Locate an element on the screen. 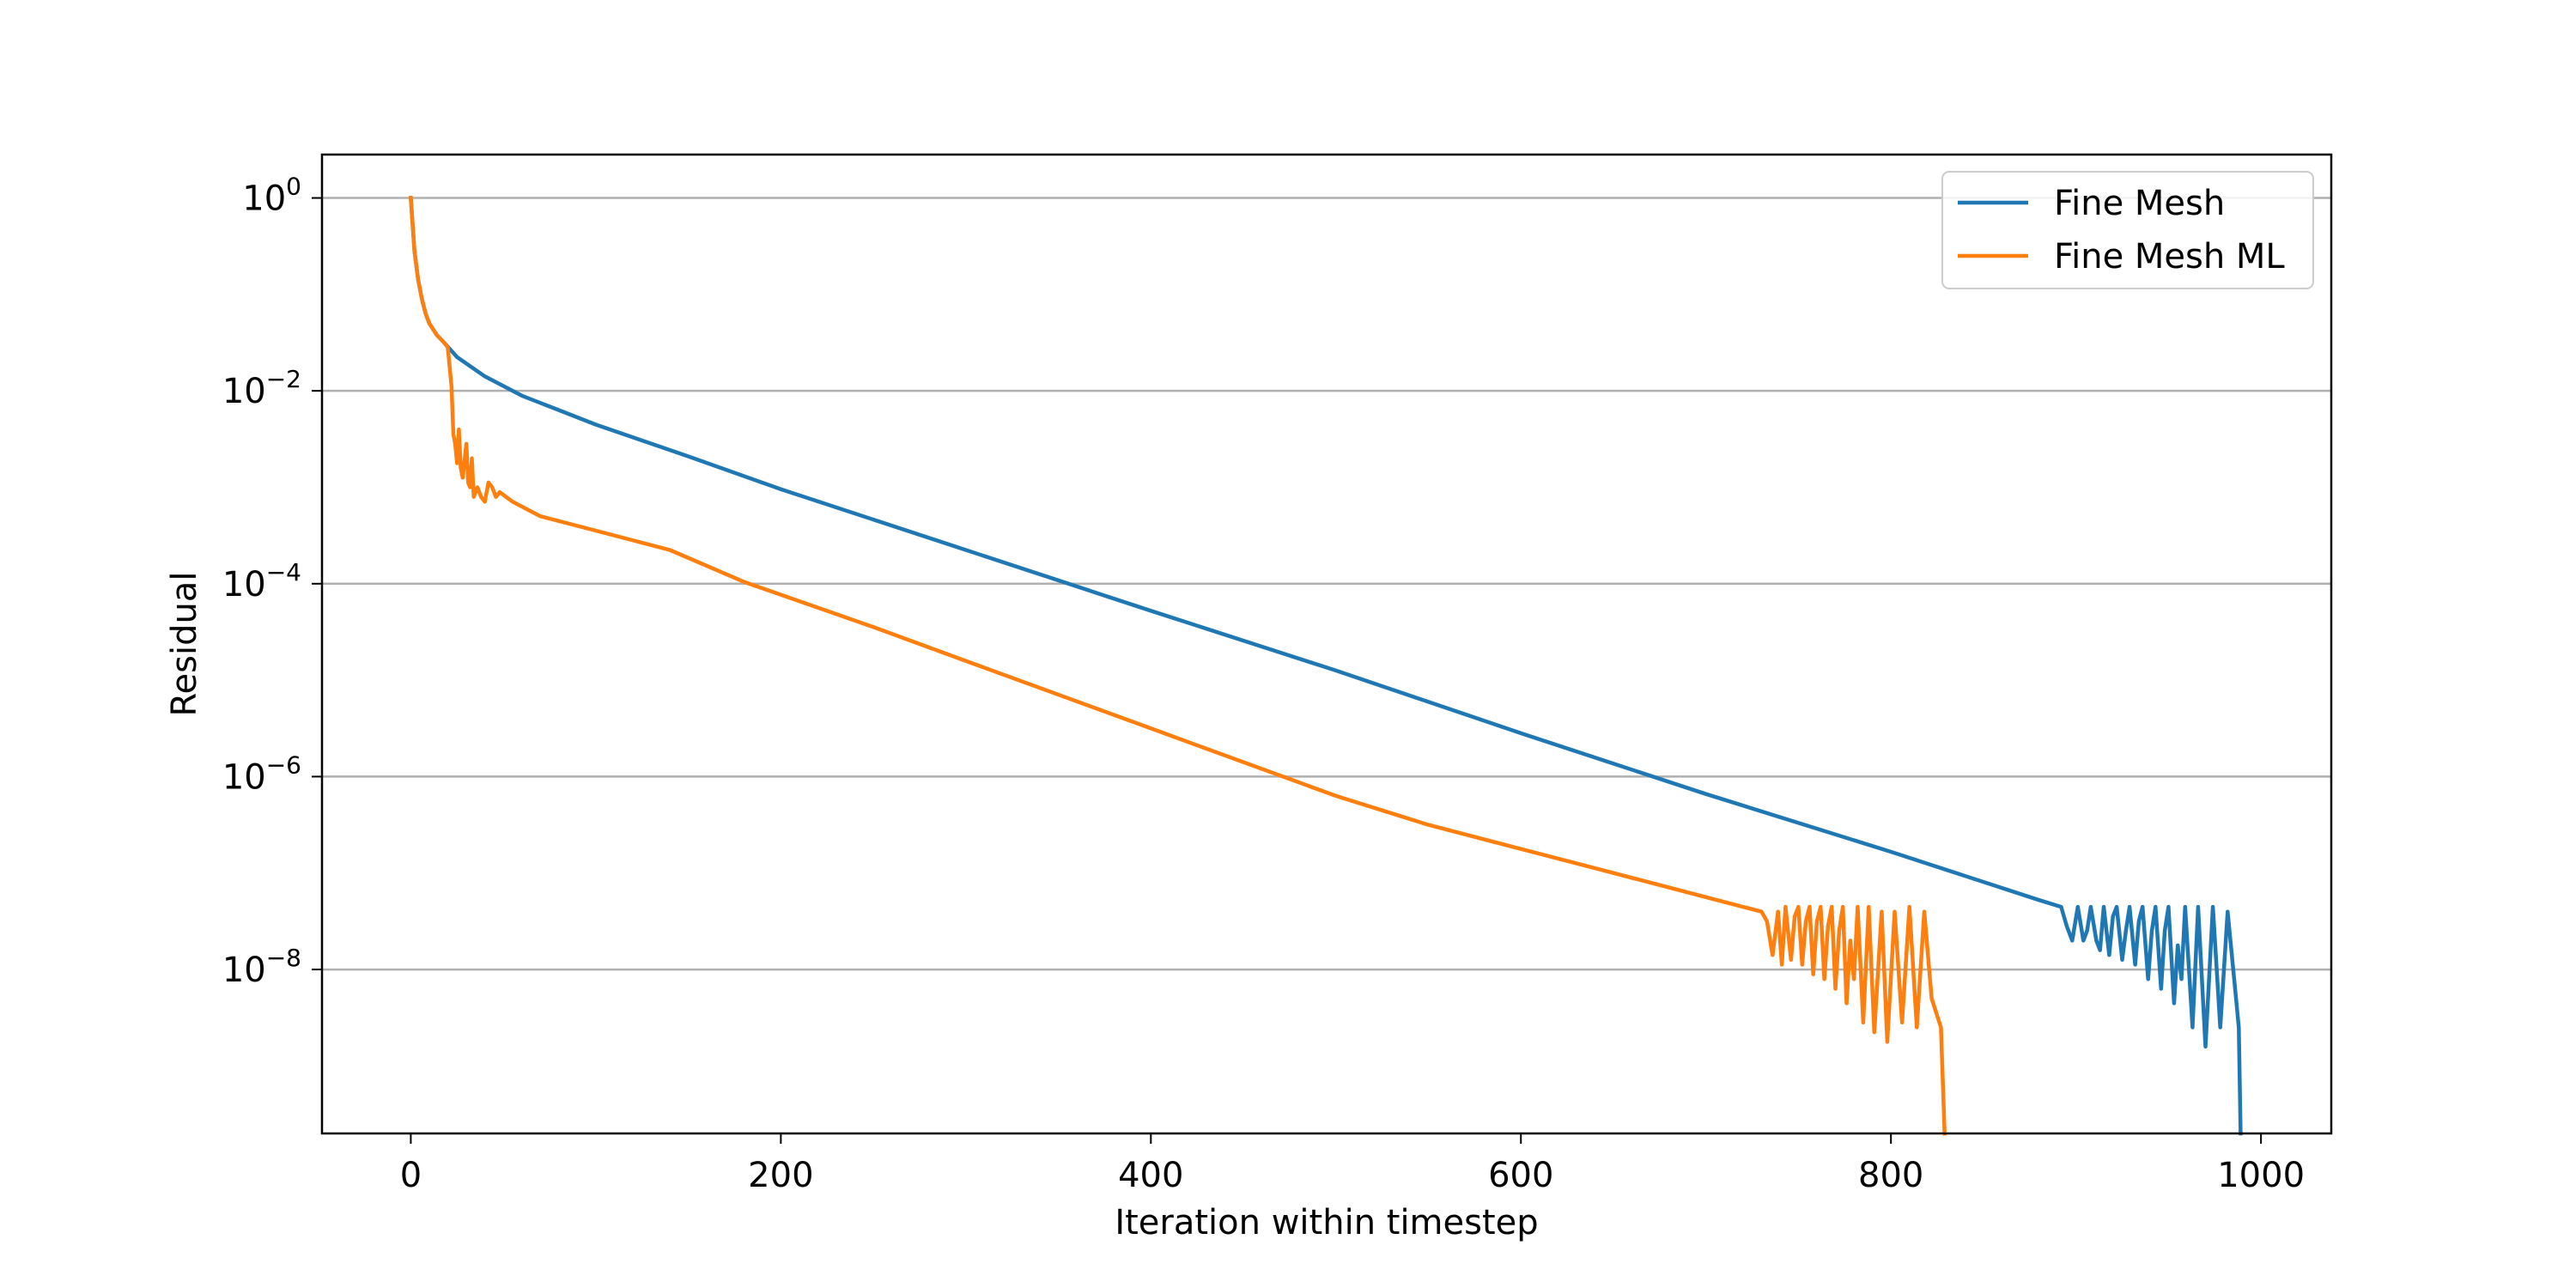 The height and width of the screenshot is (1288, 2576). legend-label: Fine Mesh is located at coordinates (2140, 203).